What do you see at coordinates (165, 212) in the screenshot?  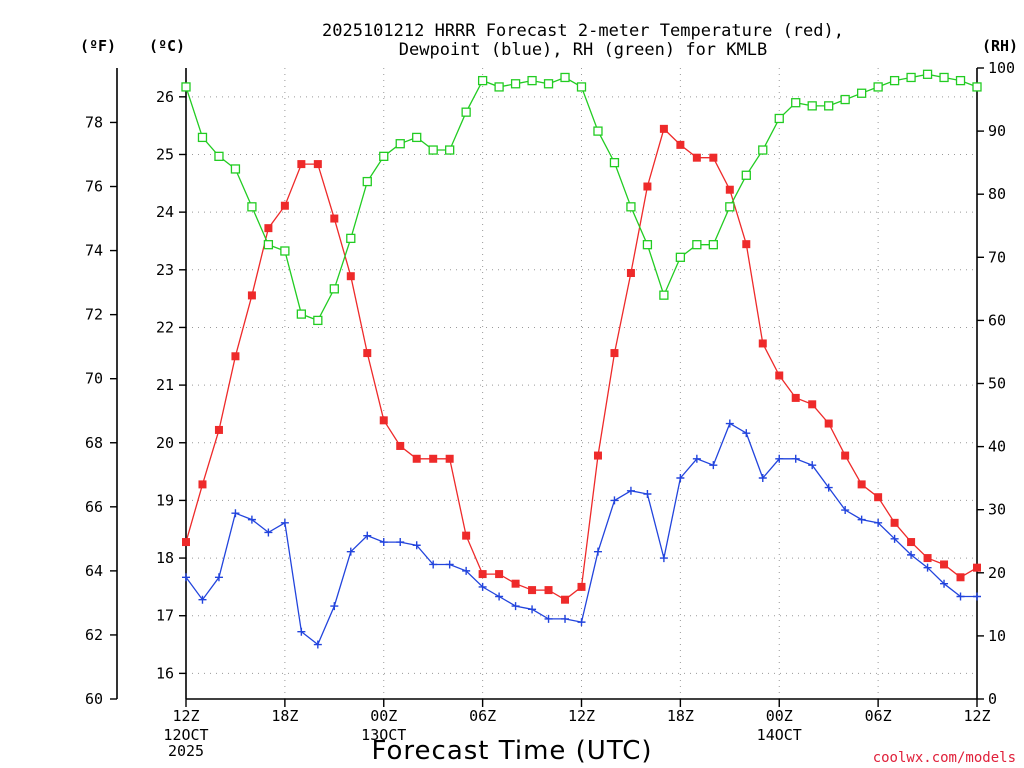 I see `c-tick-label: 24` at bounding box center [165, 212].